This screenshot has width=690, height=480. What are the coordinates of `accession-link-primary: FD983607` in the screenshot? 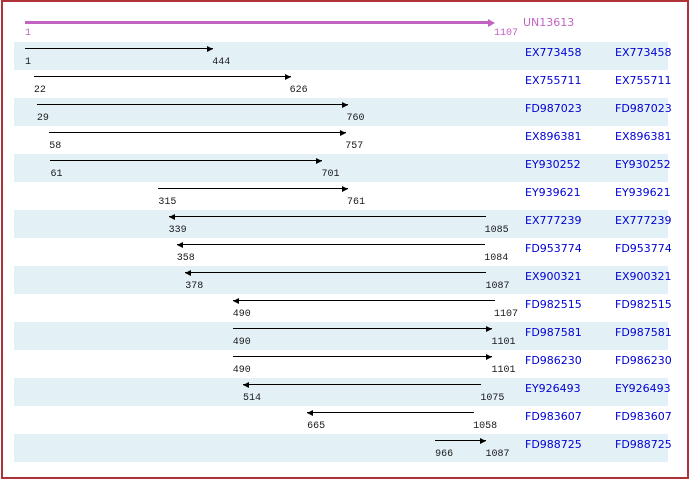 It's located at (553, 416).